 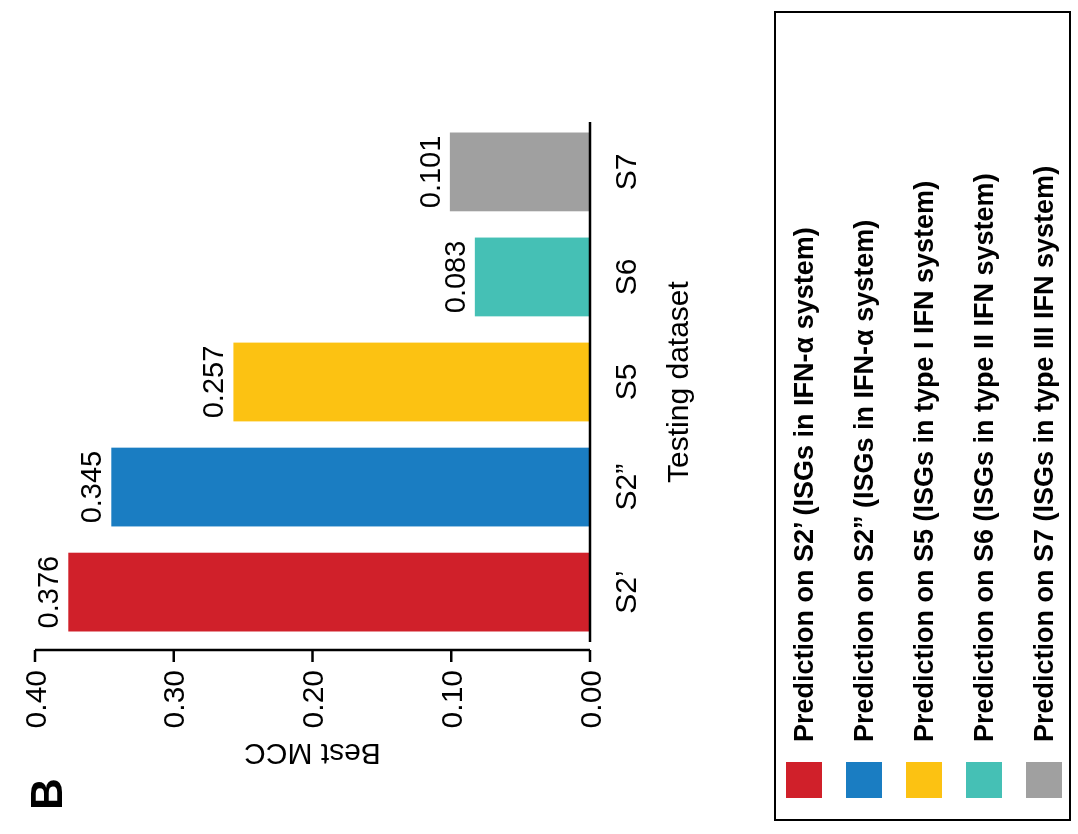 I want to click on y-tick-label: S6, so click(x=625, y=277).